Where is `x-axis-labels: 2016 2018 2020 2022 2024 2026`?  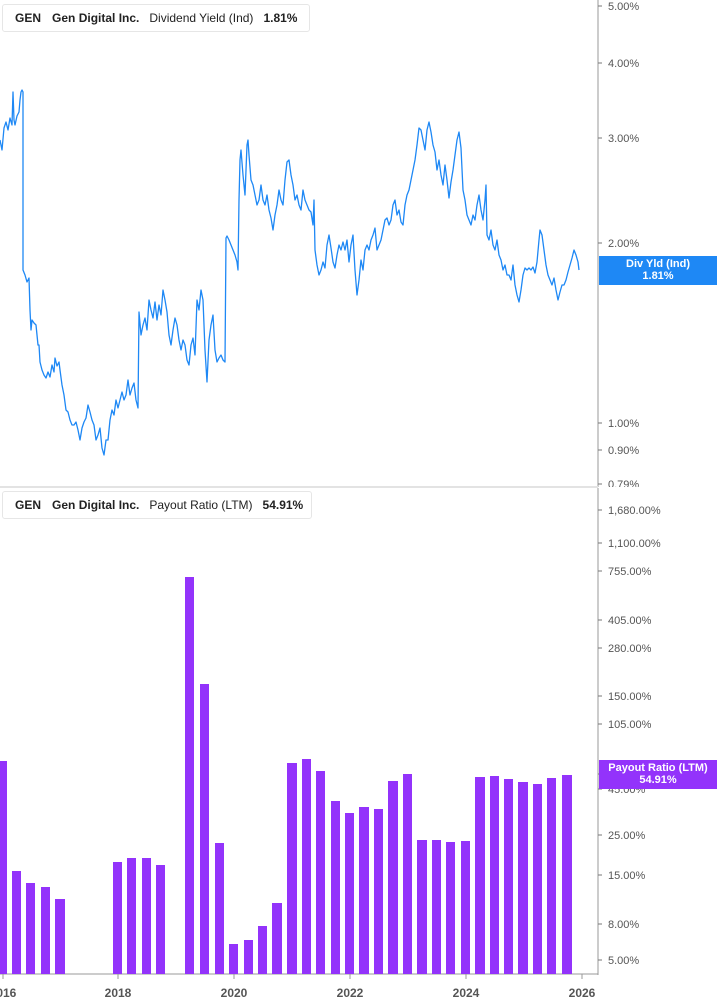
x-axis-labels: 2016 2018 2020 2022 2024 2026 is located at coordinates (298, 993).